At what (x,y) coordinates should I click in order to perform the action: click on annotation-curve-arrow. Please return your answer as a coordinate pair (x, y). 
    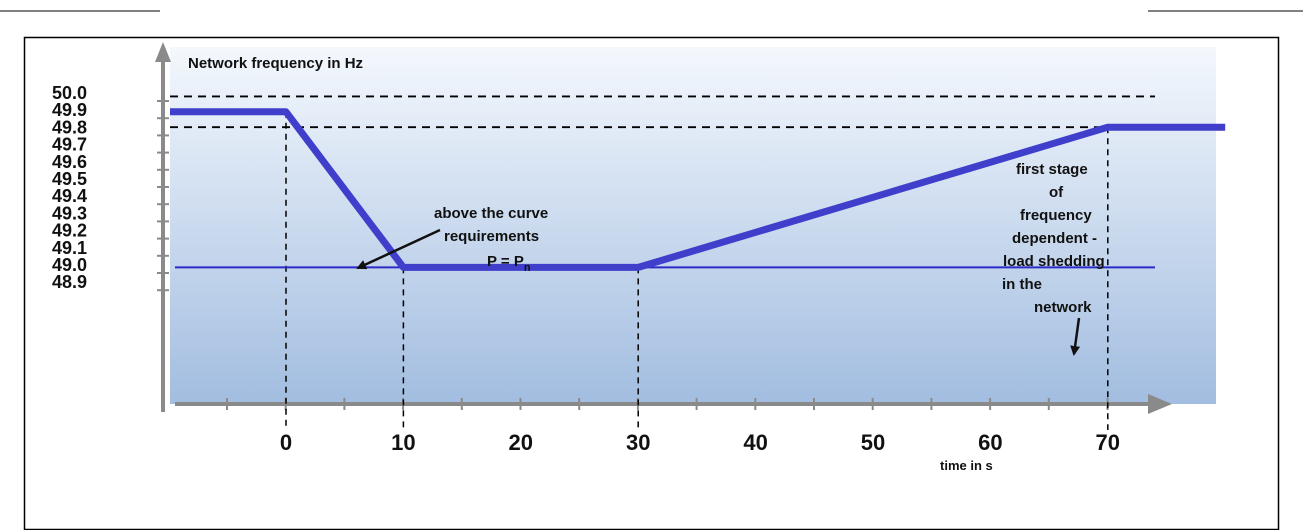
    Looking at the image, I should click on (398, 249).